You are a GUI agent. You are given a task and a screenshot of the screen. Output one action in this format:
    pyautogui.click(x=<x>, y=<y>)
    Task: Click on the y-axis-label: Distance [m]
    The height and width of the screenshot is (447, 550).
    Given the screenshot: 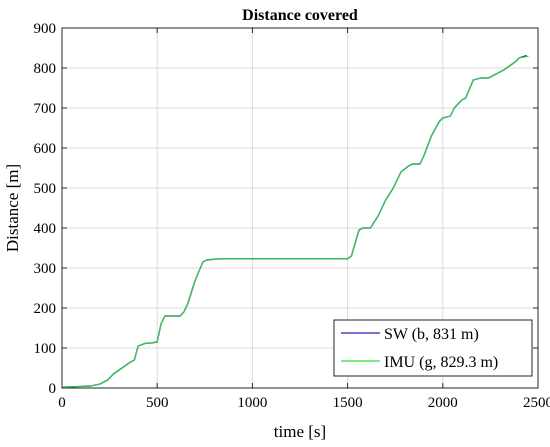 What is the action you would take?
    pyautogui.click(x=12, y=208)
    